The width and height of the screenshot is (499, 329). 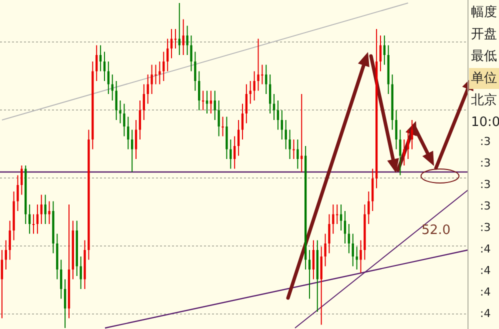 What do you see at coordinates (436, 230) in the screenshot?
I see `text: 52.0` at bounding box center [436, 230].